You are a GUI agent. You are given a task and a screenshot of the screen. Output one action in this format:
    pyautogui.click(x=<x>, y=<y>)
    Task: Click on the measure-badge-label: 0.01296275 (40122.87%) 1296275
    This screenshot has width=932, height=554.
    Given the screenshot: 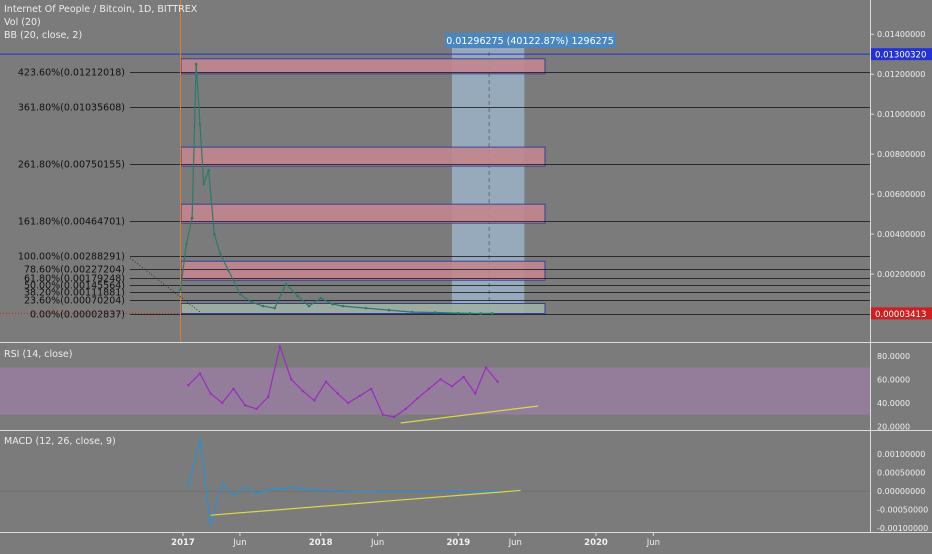 What is the action you would take?
    pyautogui.click(x=530, y=41)
    